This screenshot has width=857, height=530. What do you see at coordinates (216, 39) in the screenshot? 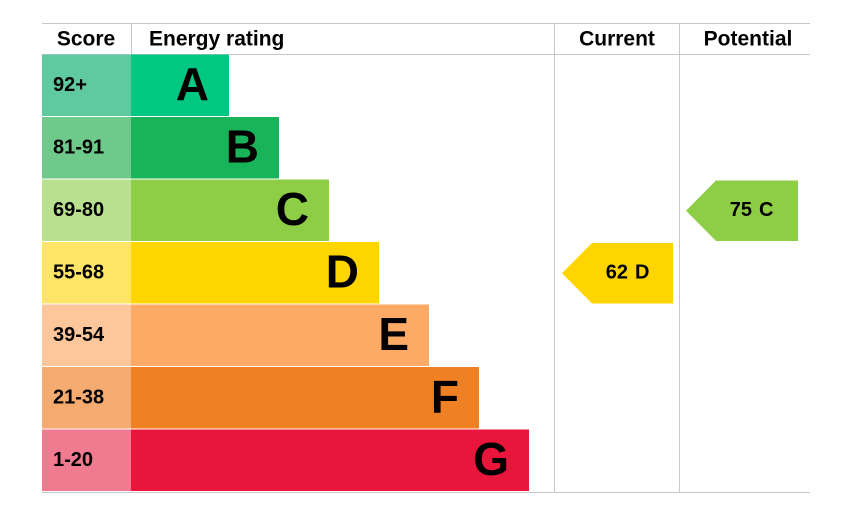
I see `header-rating: Energy rating` at bounding box center [216, 39].